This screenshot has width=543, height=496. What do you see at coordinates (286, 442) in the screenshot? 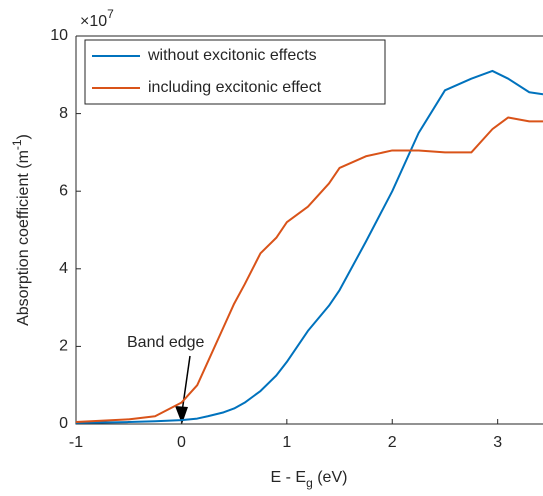
I see `x-tick-label: 1` at bounding box center [286, 442].